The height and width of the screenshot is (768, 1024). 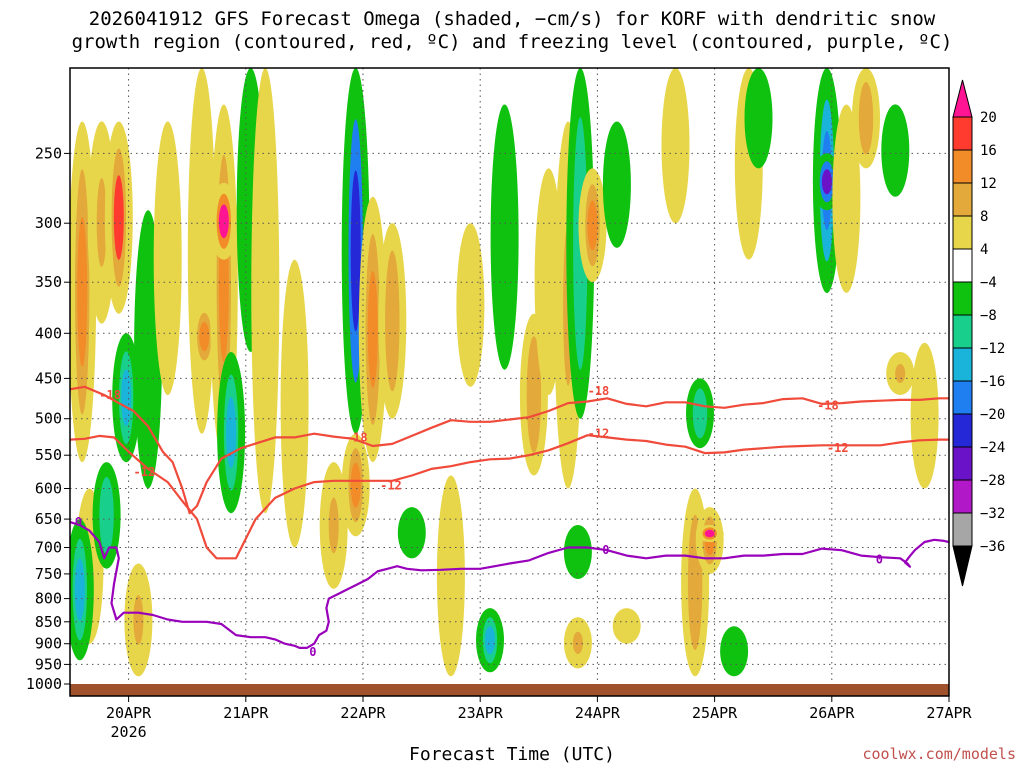 What do you see at coordinates (312, 652) in the screenshot?
I see `contour-label-freezing-level-0-1: 0` at bounding box center [312, 652].